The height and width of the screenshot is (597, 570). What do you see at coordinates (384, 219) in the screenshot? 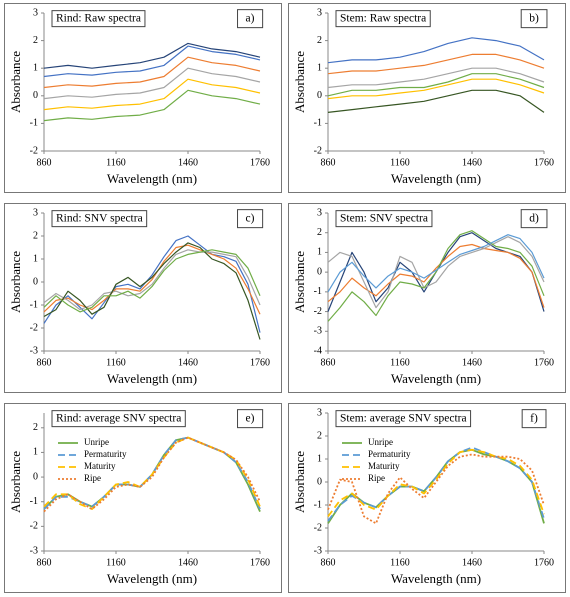
I see `panel-title: Stem: SNV spectra` at bounding box center [384, 219].